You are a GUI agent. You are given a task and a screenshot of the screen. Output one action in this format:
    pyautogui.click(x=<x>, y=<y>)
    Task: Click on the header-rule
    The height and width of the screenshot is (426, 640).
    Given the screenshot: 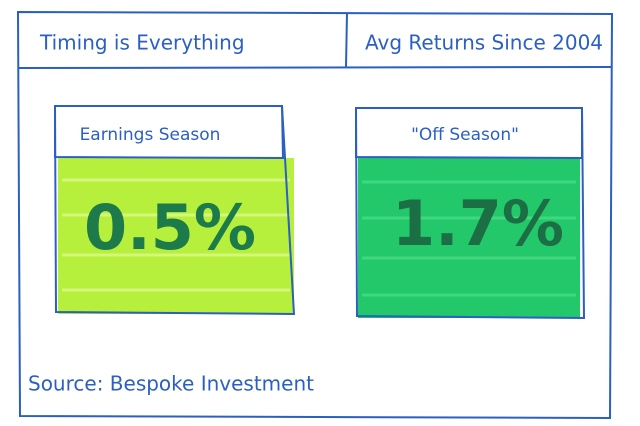 What is the action you would take?
    pyautogui.click(x=315, y=67)
    